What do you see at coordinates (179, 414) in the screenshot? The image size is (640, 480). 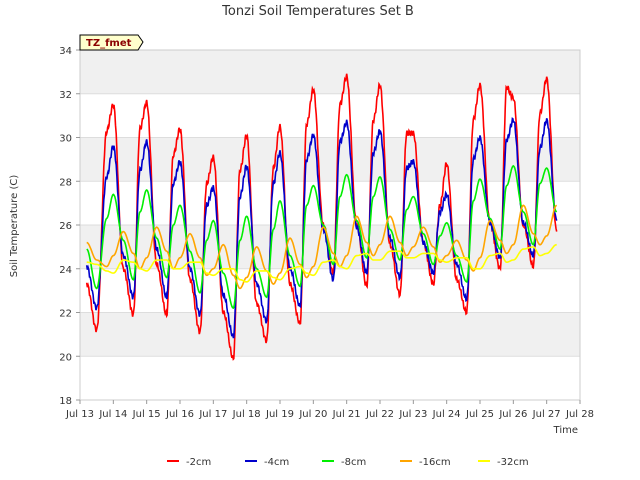 I see `x-tick-label: Jul 16` at bounding box center [179, 414].